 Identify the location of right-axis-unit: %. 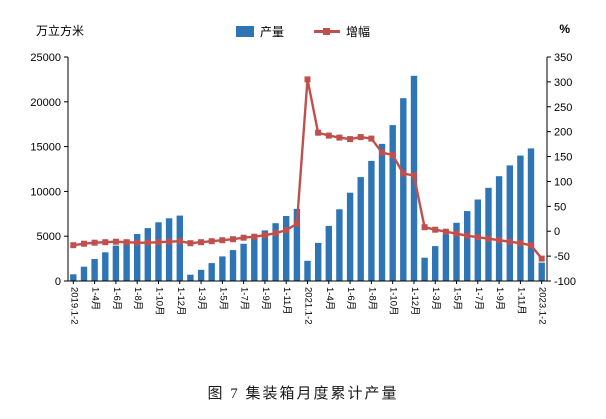
(564, 29).